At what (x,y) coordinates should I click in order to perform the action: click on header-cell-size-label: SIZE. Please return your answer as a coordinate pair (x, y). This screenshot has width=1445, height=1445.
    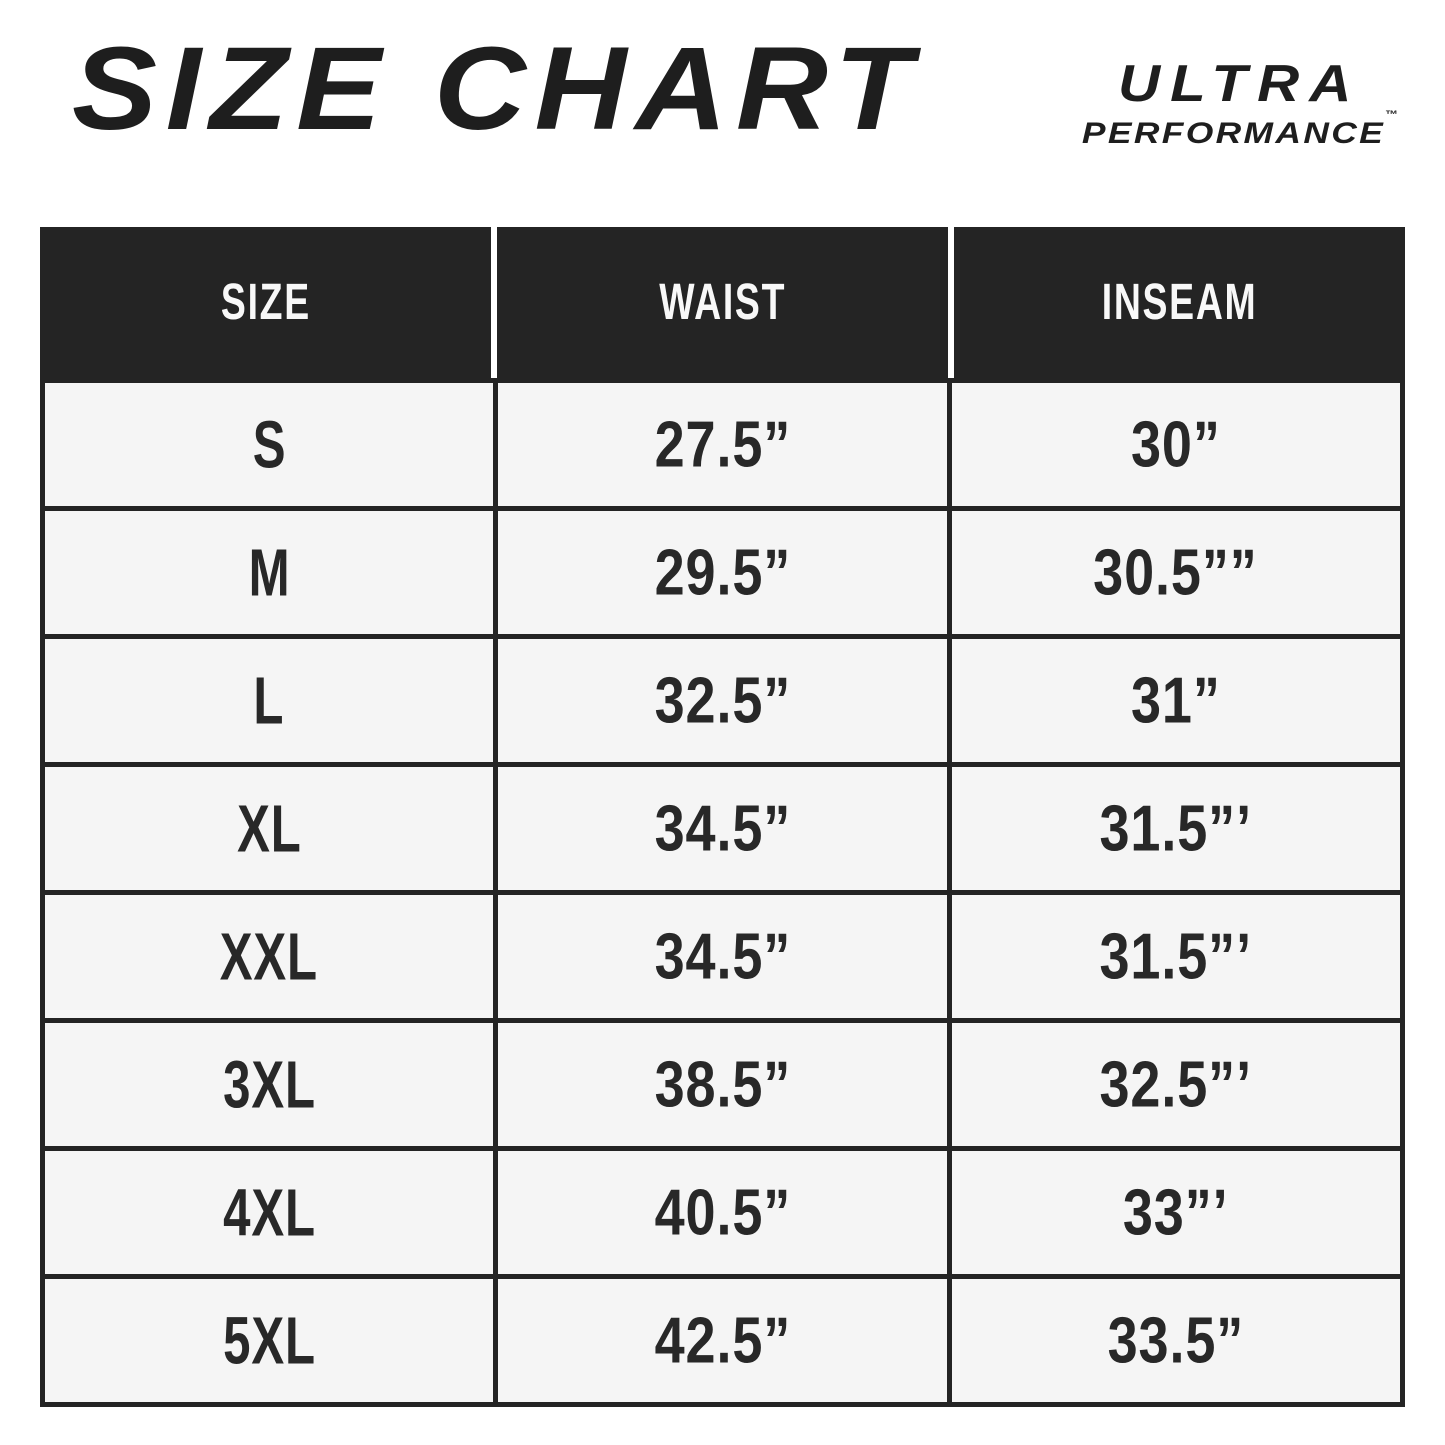
    Looking at the image, I should click on (265, 302).